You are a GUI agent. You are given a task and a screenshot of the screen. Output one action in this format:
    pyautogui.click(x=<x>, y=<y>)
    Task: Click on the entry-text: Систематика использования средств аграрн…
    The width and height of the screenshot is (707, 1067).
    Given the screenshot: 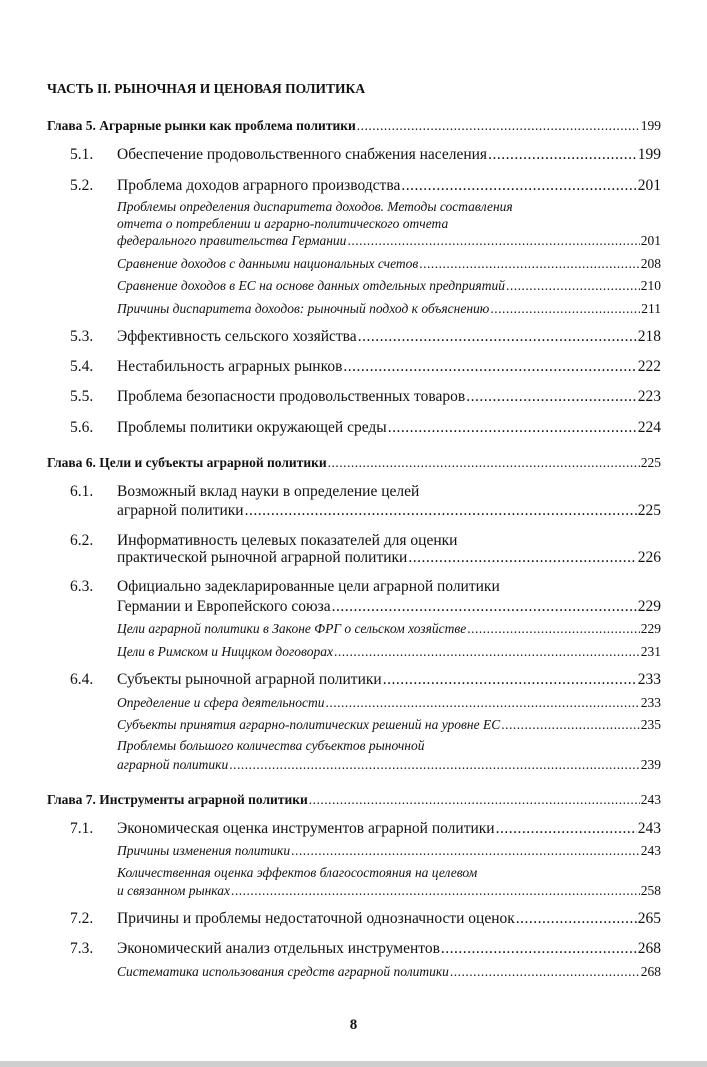 What is the action you would take?
    pyautogui.click(x=283, y=971)
    